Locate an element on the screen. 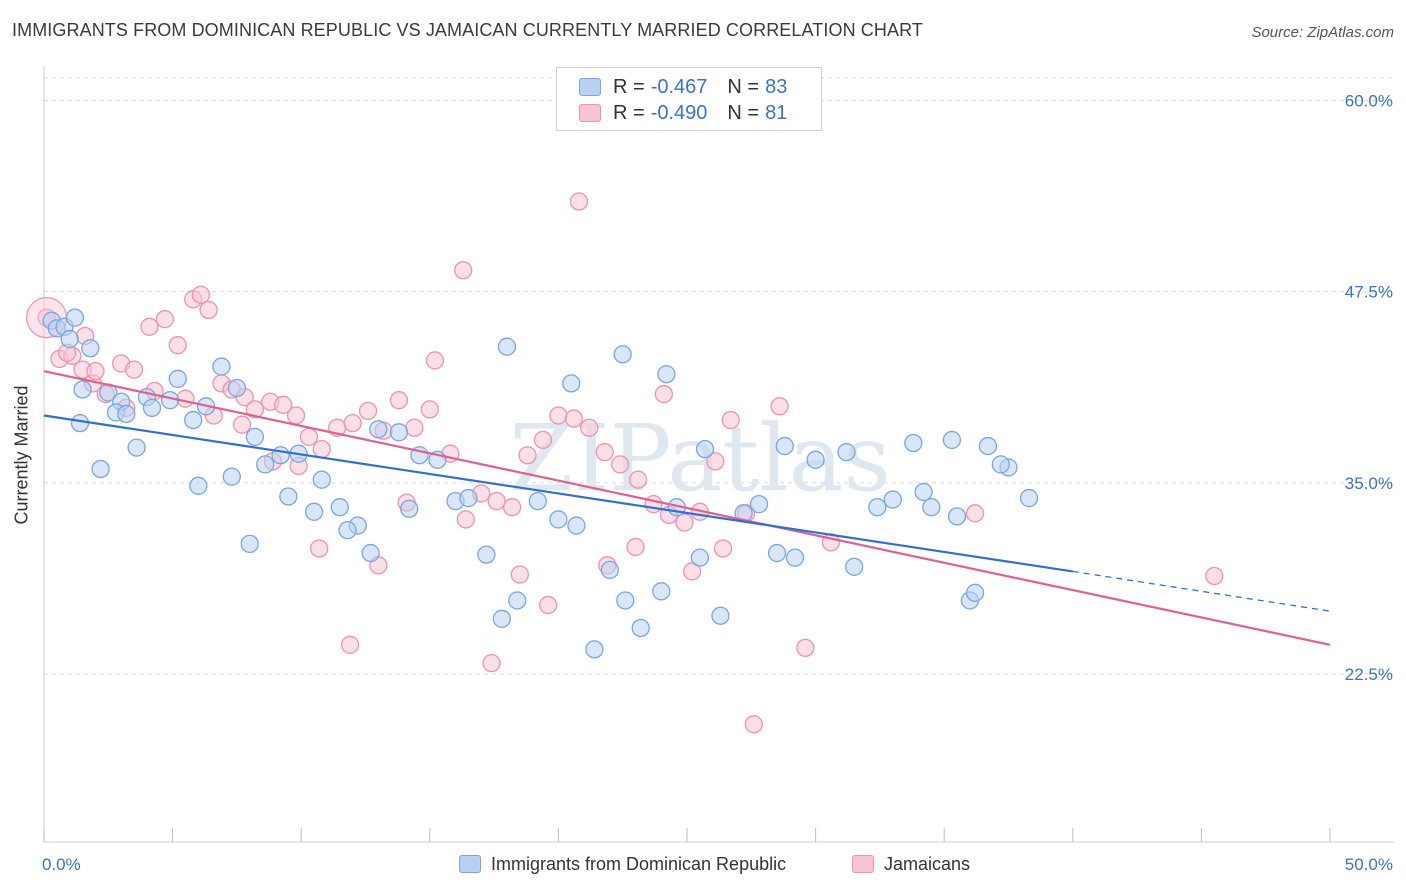 The width and height of the screenshot is (1406, 892). trendline-dominican-extension is located at coordinates (1201, 591).